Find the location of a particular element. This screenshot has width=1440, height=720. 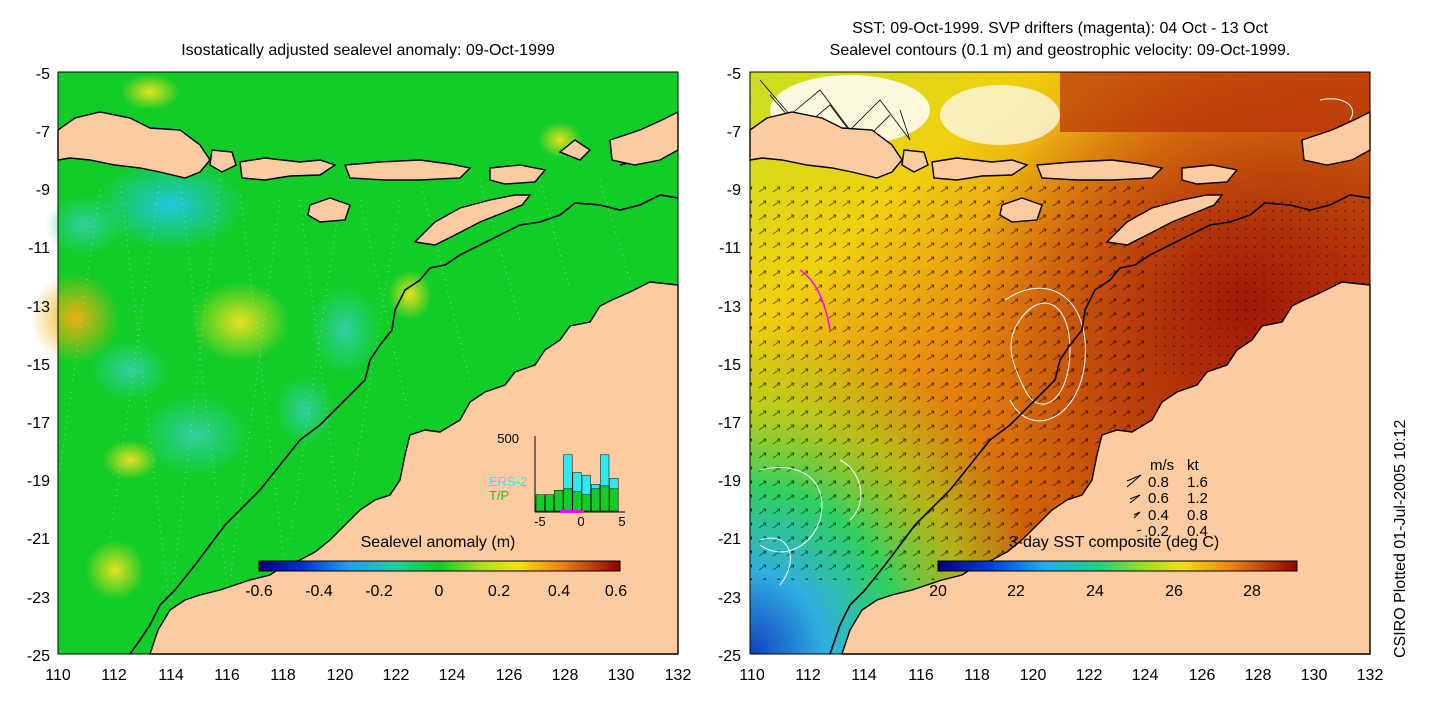

legend-header-ms: m/s is located at coordinates (1162, 465).